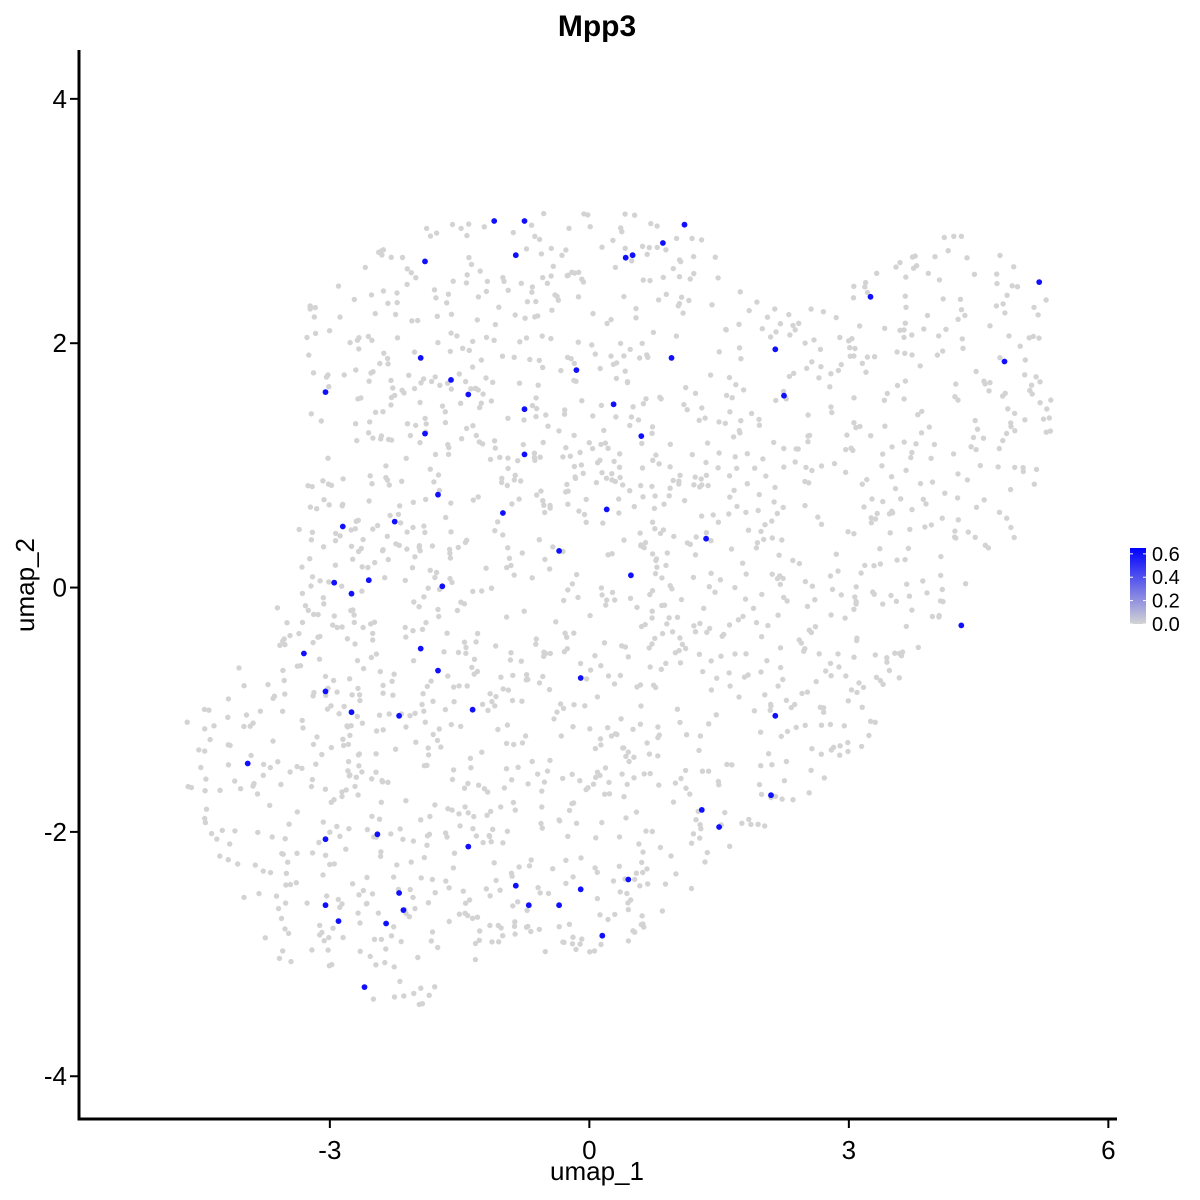 Image resolution: width=1200 pixels, height=1200 pixels. I want to click on expressing-cell-point, so click(580, 889).